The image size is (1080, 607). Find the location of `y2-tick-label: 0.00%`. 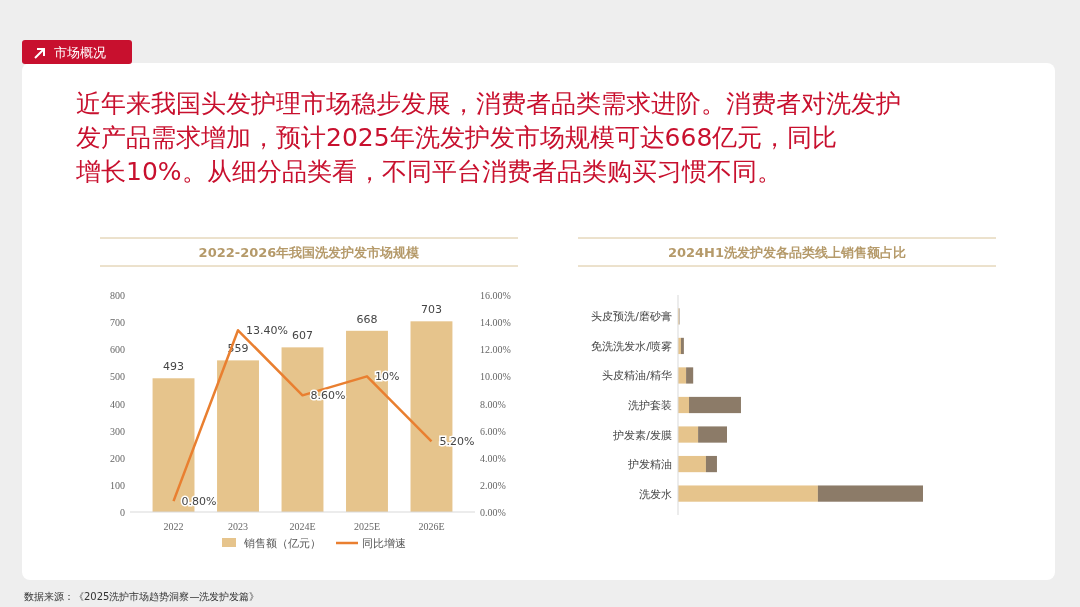

y2-tick-label: 0.00% is located at coordinates (493, 512).